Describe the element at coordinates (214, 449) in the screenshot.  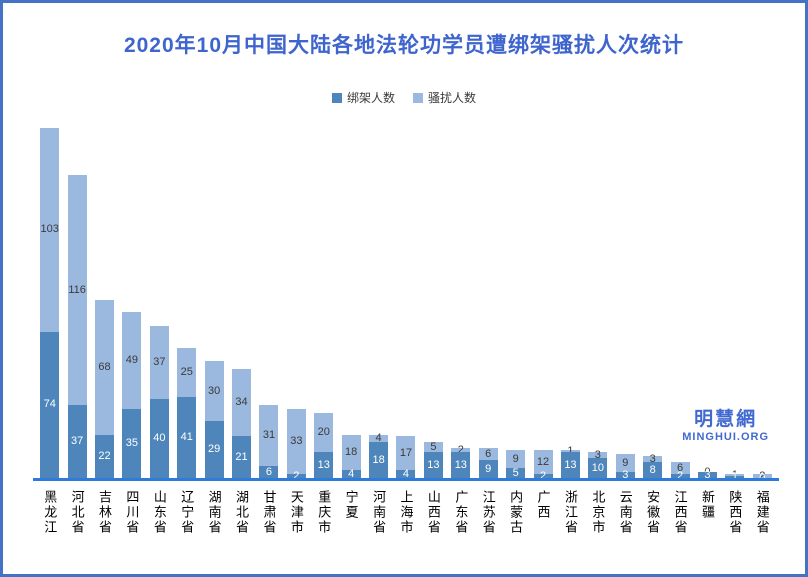
I see `kidnap-segment: 29` at that location.